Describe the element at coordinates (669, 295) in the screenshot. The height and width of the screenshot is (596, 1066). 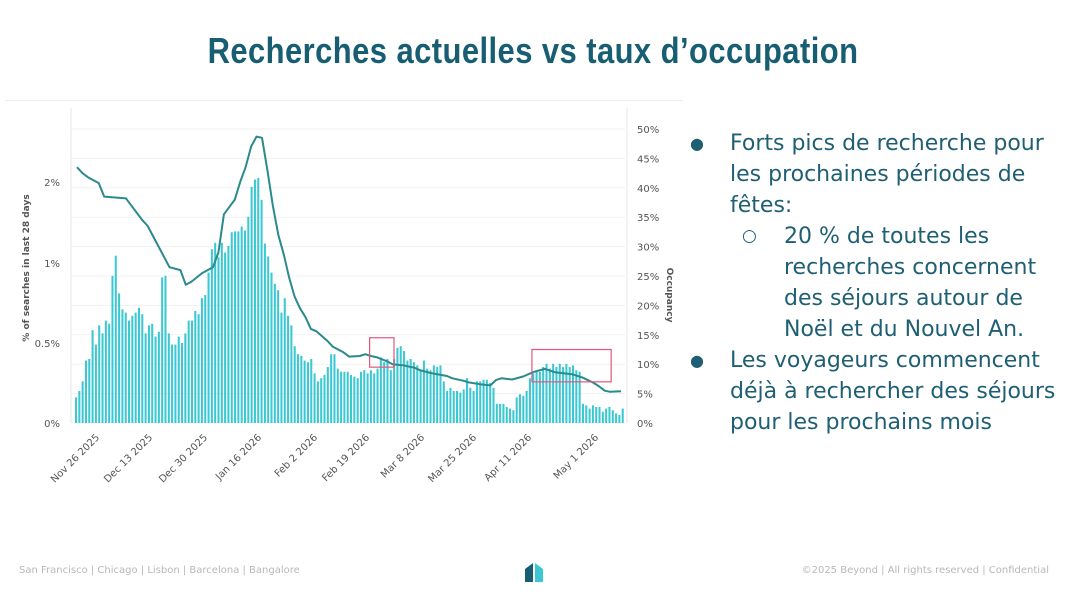
I see `y2-axis-title: Occupancy` at that location.